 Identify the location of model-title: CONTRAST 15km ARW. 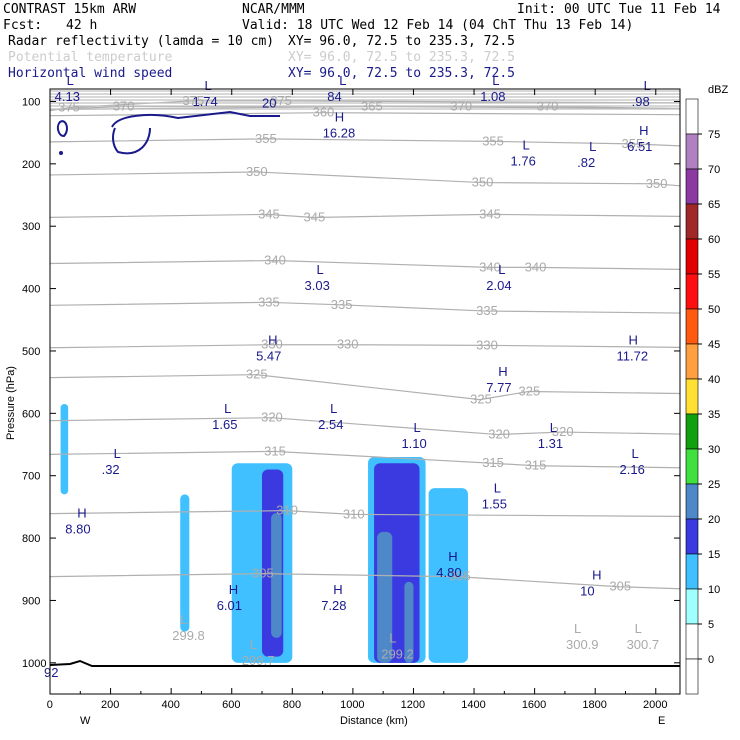
(69, 9).